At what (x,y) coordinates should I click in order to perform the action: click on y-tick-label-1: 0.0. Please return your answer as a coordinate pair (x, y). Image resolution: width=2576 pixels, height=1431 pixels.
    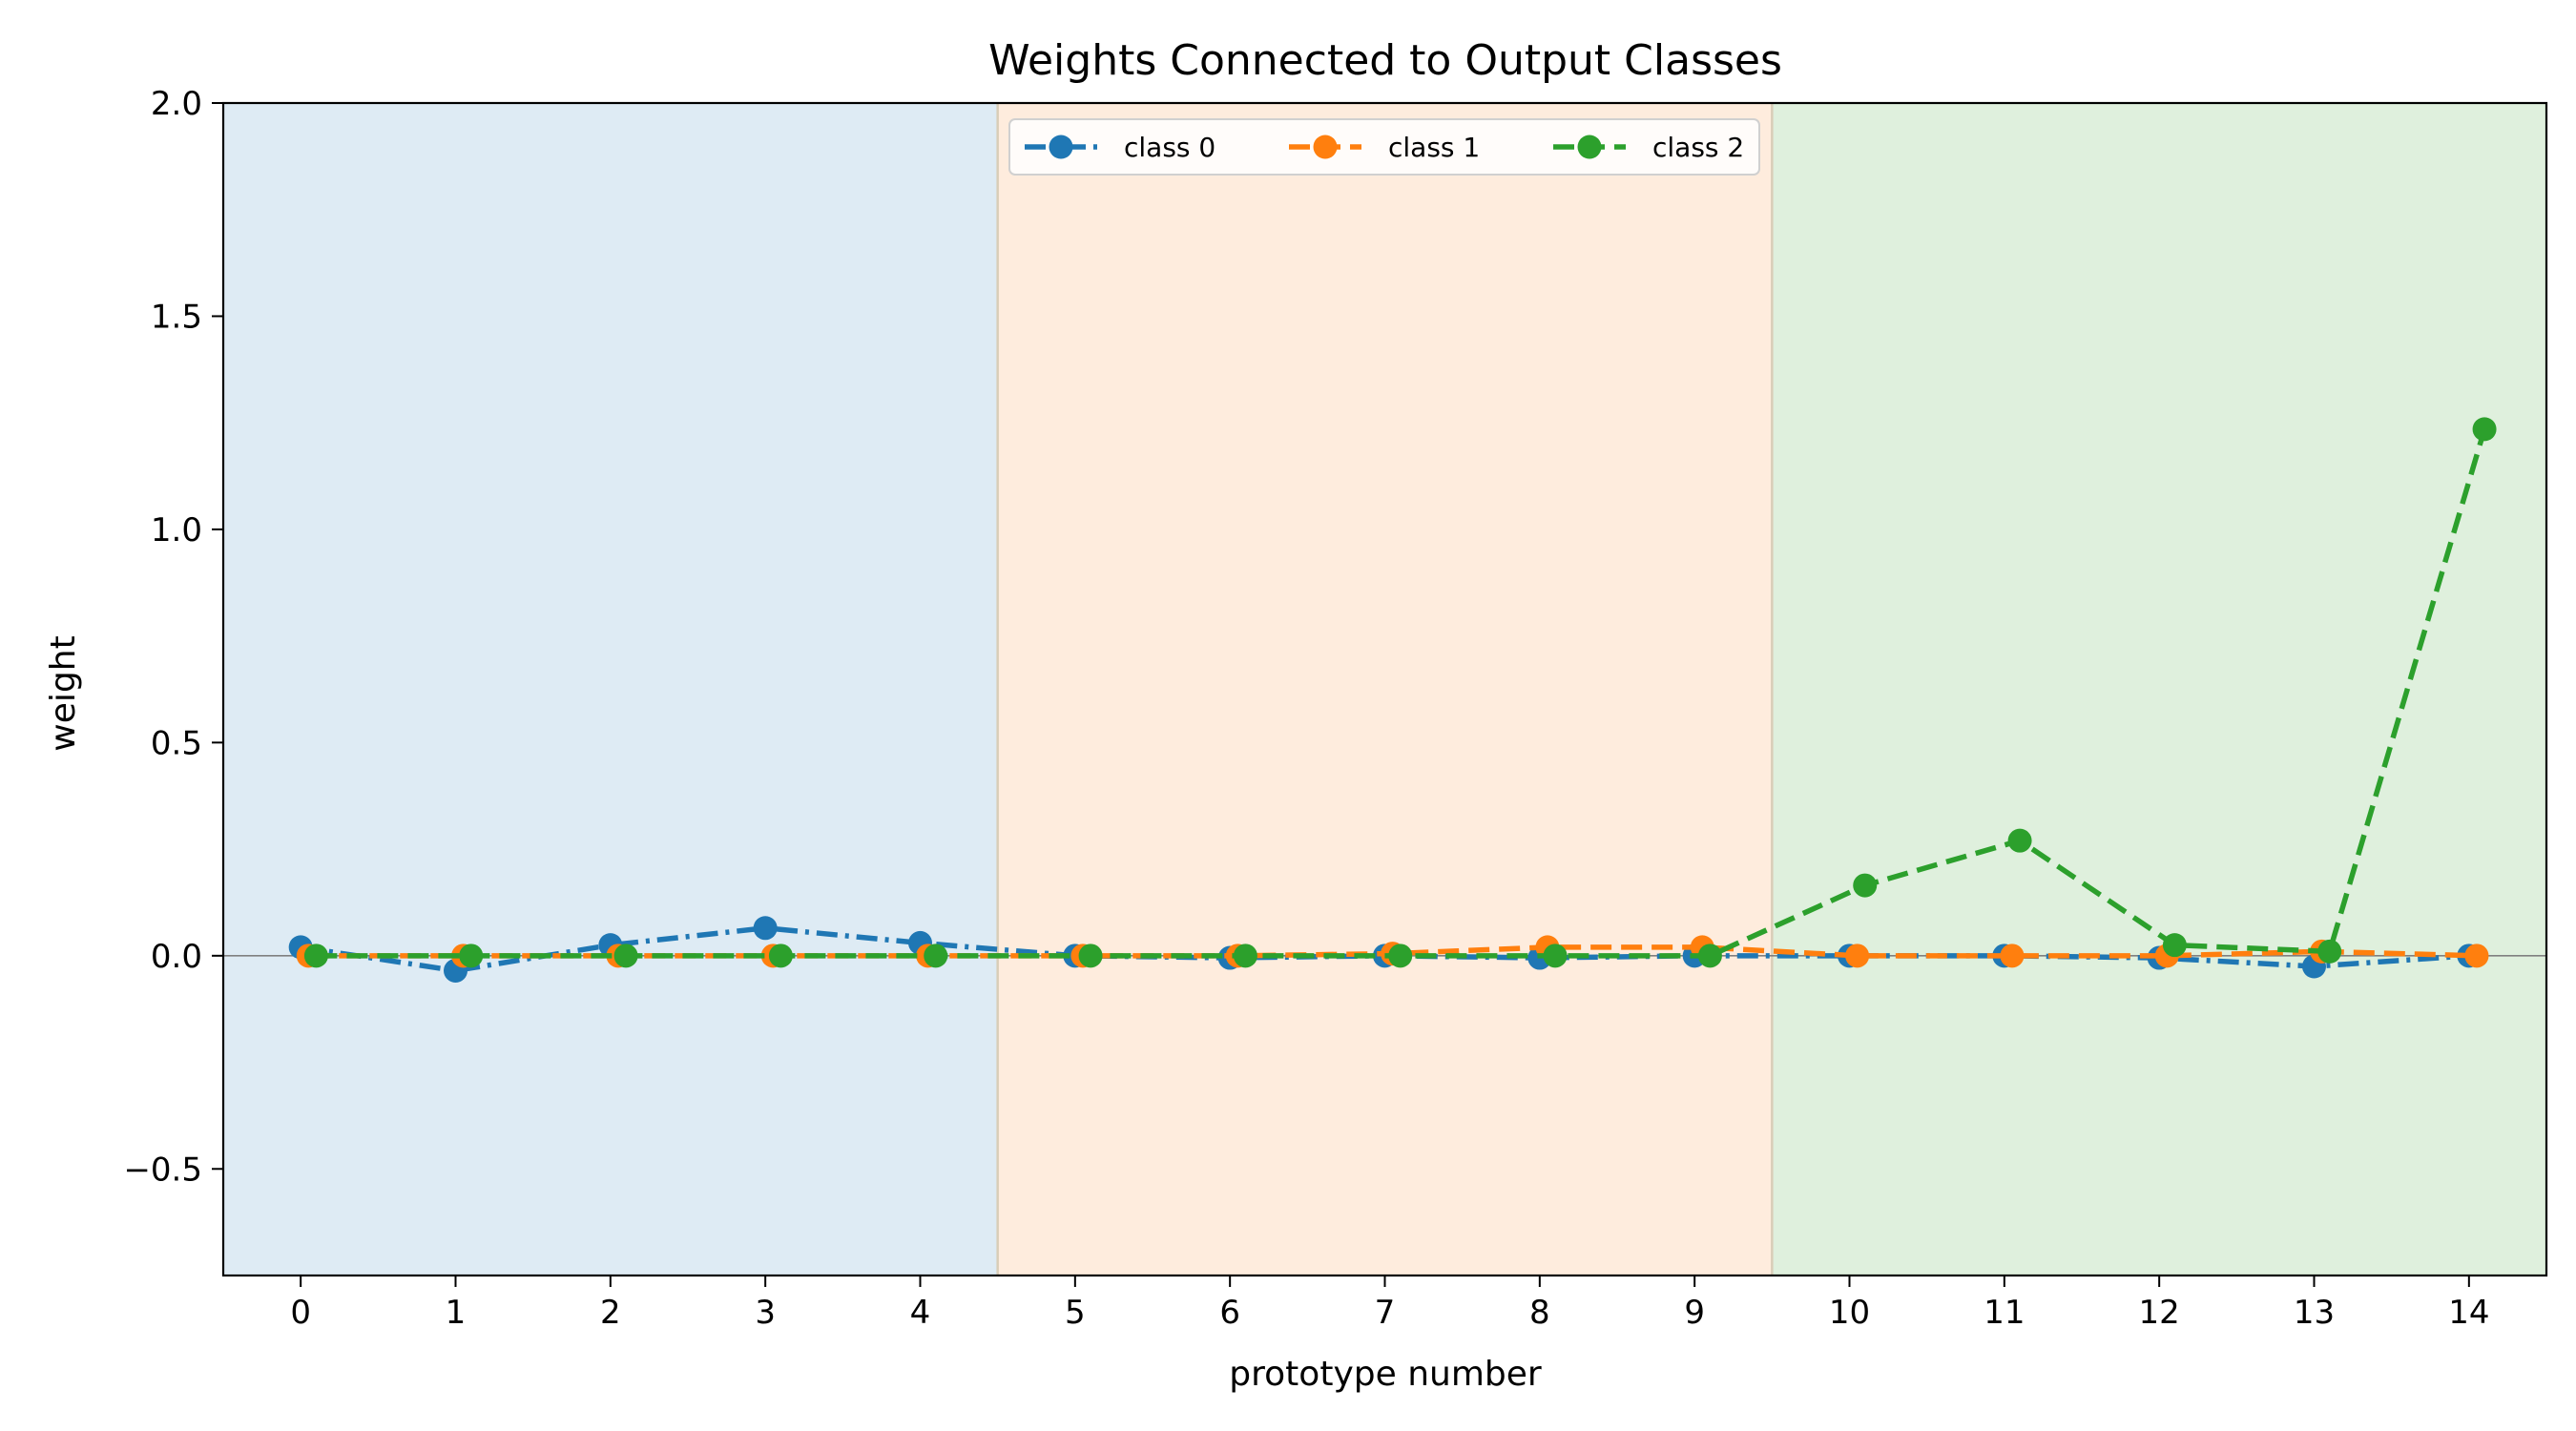
    Looking at the image, I should click on (176, 957).